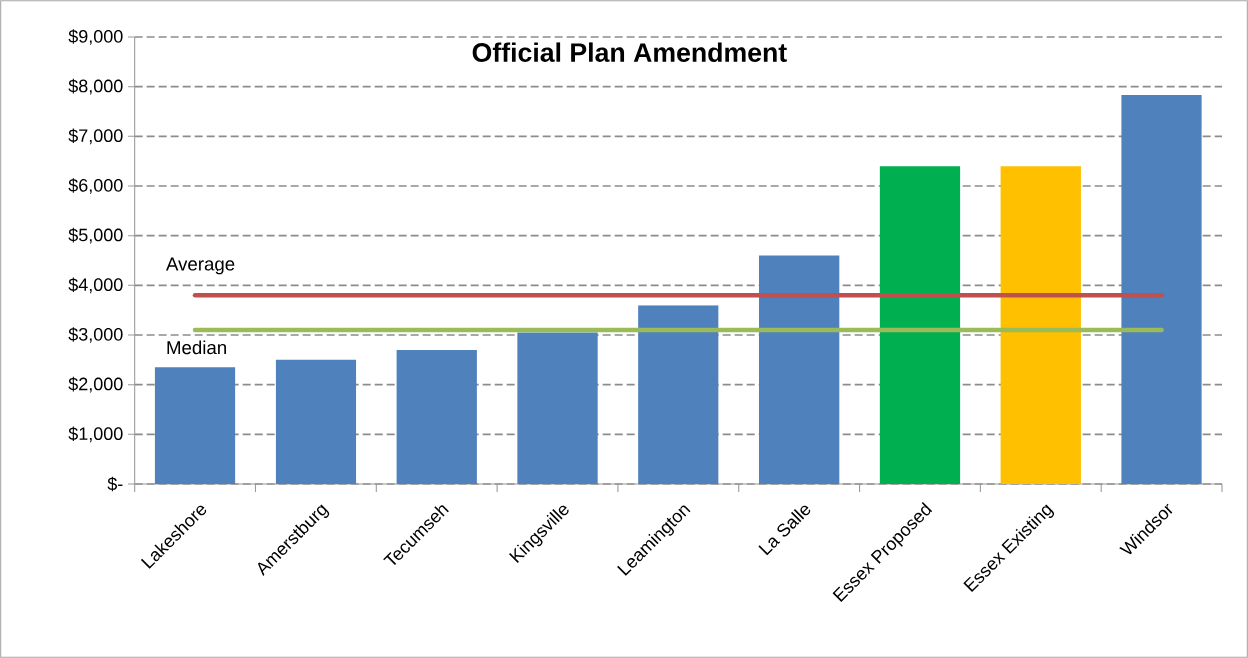 The height and width of the screenshot is (658, 1248). Describe the element at coordinates (95, 37) in the screenshot. I see `y-tick-label: $9,000` at that location.